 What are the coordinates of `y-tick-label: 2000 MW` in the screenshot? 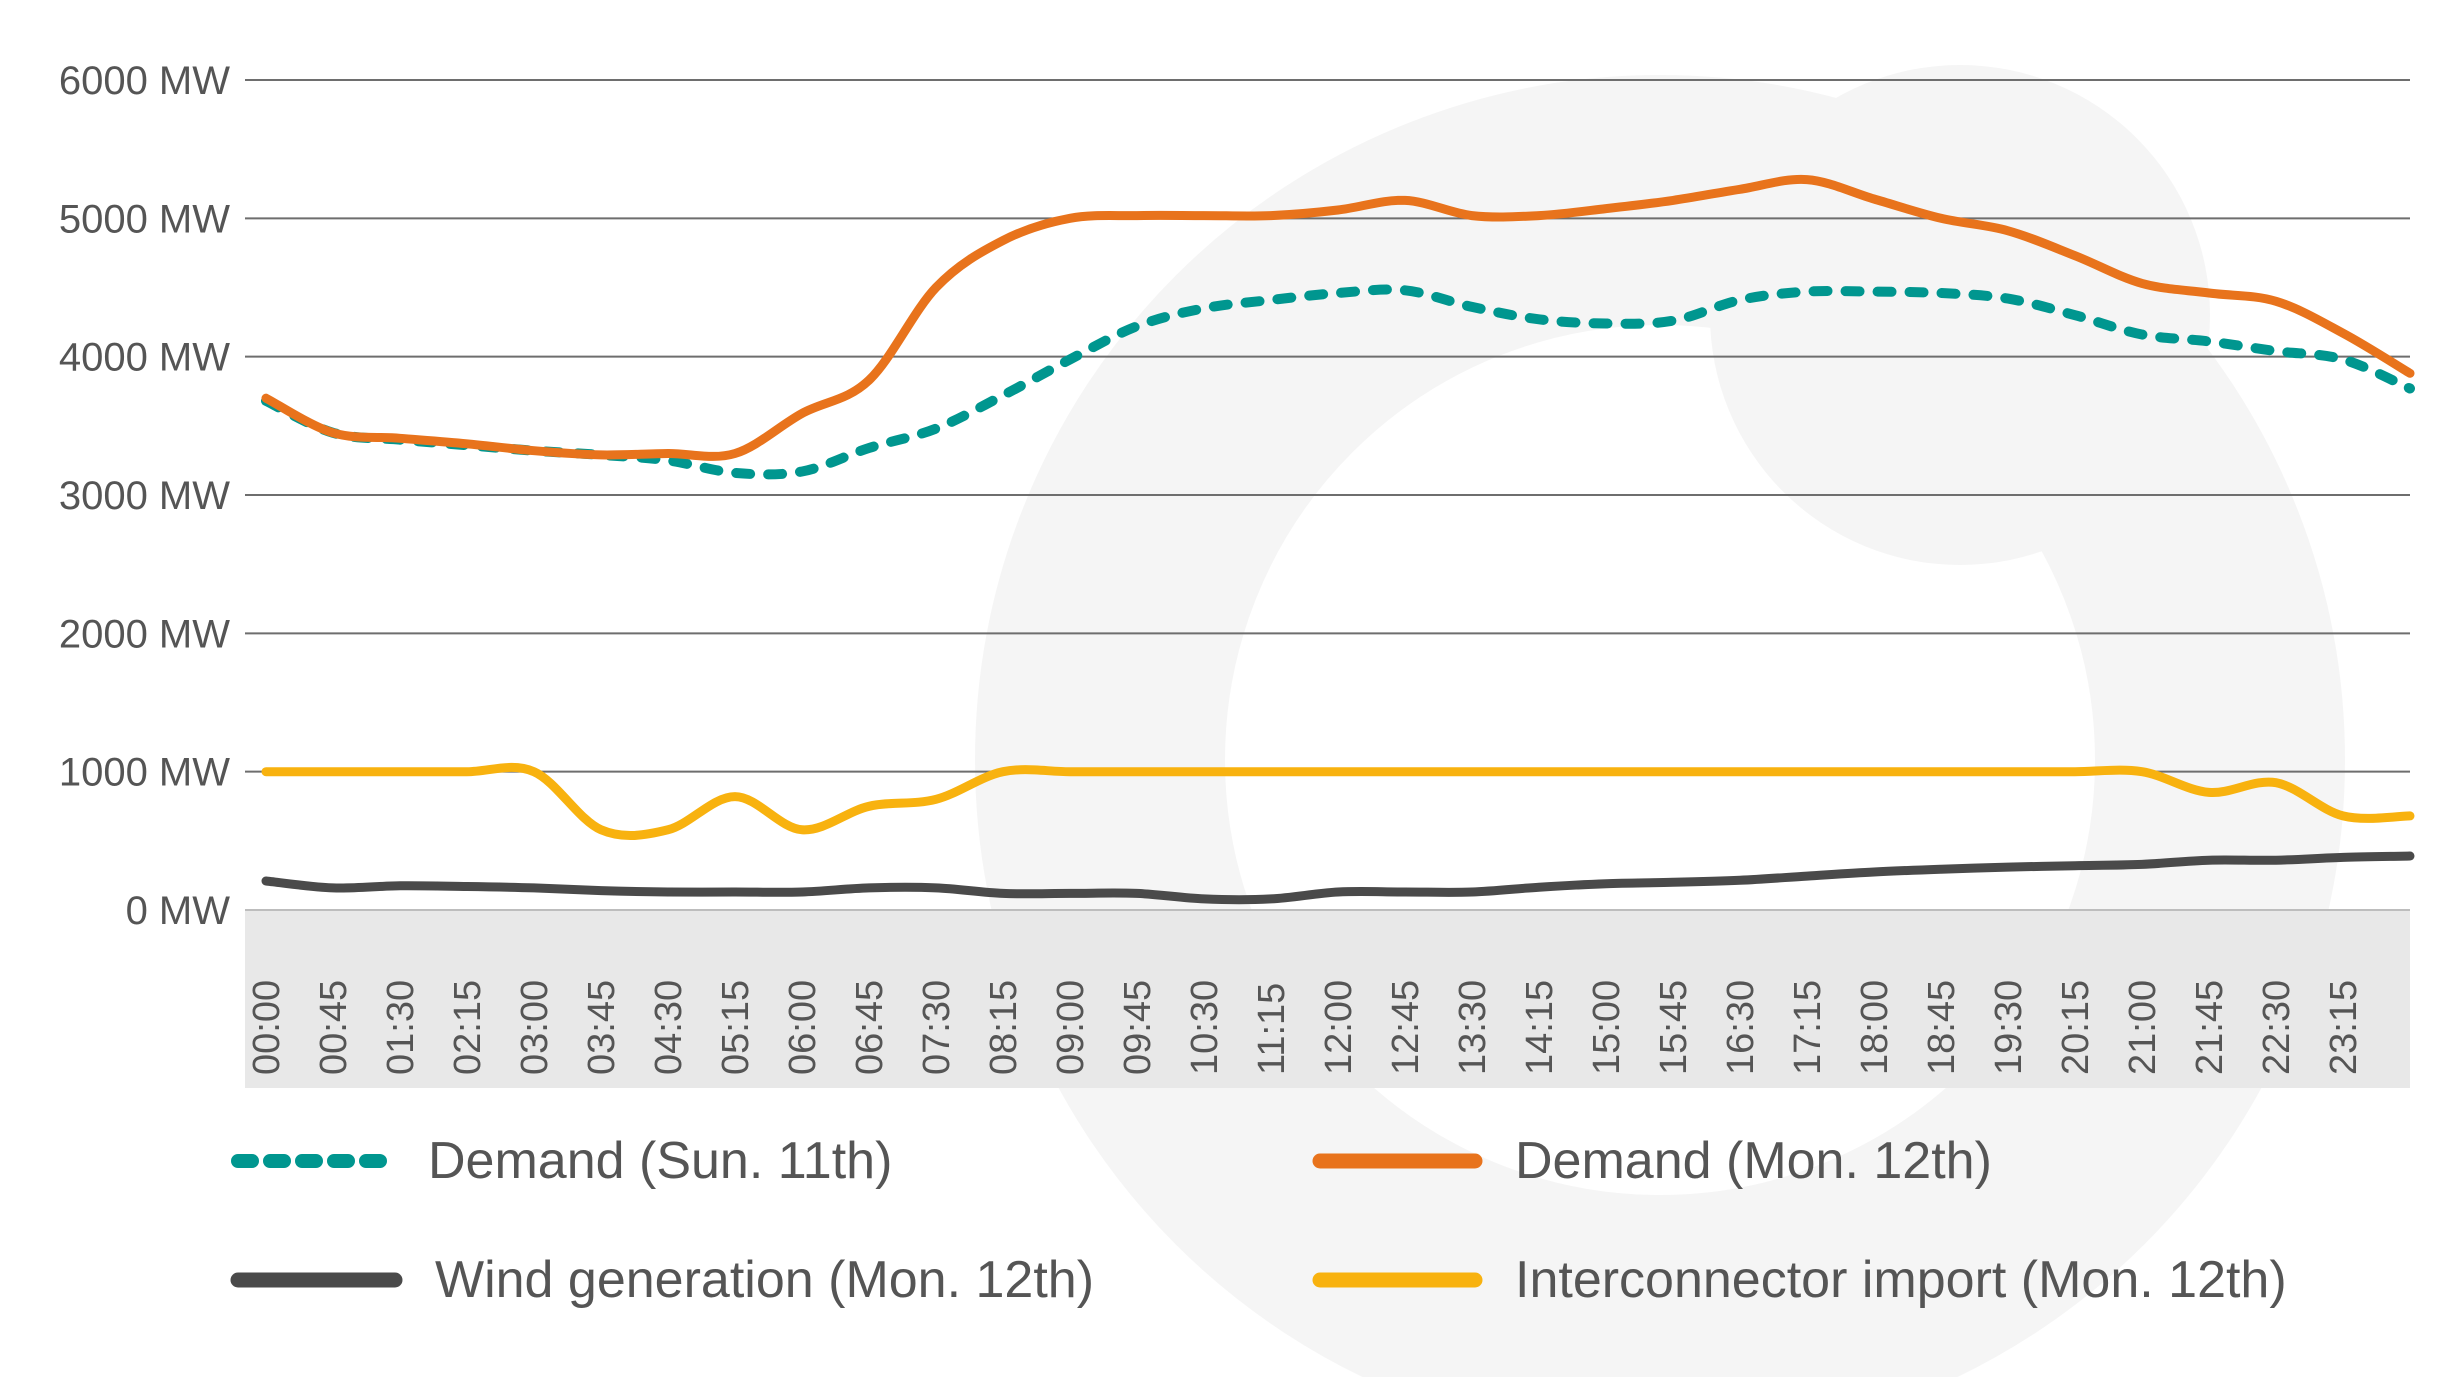 It's located at (144, 634).